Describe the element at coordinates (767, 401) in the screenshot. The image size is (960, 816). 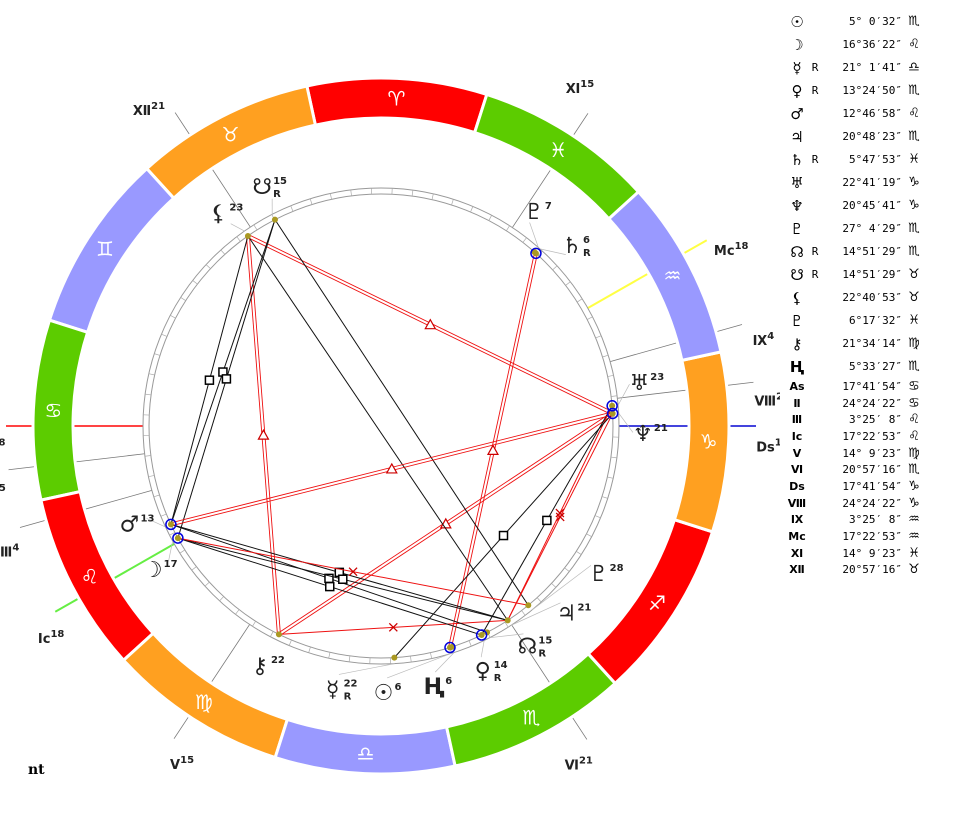
I see `house-label: Ⅷ25` at that location.